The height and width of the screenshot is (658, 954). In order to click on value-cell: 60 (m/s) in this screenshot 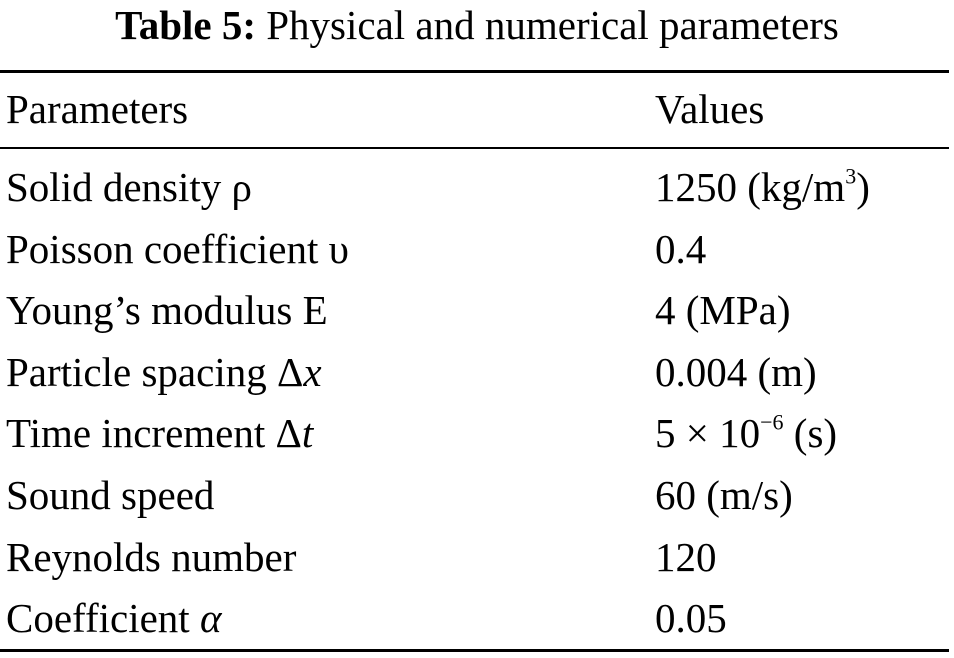, I will do `click(724, 495)`.